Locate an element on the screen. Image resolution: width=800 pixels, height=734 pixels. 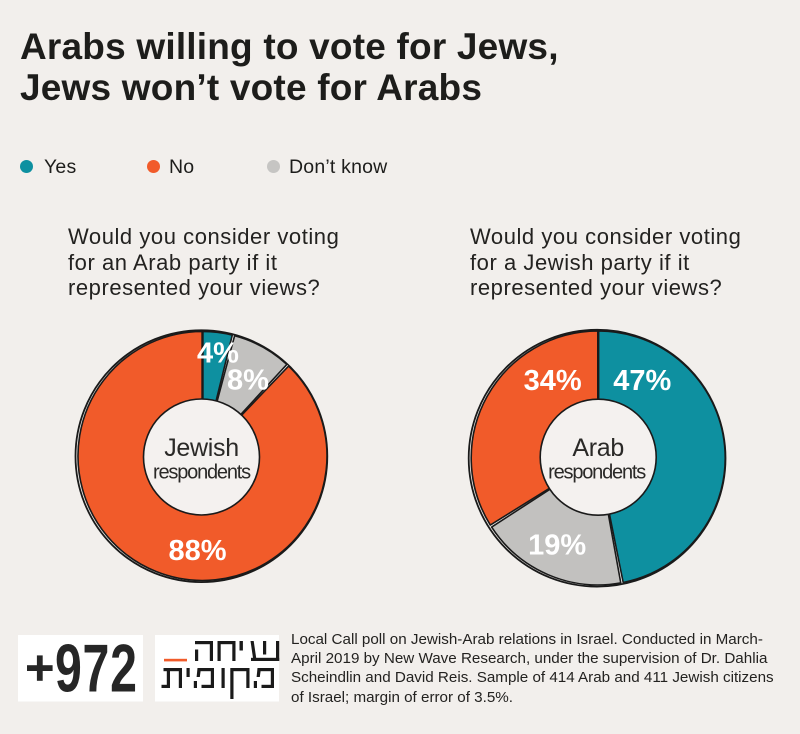
svg-text: 34% is located at coordinates (553, 381).